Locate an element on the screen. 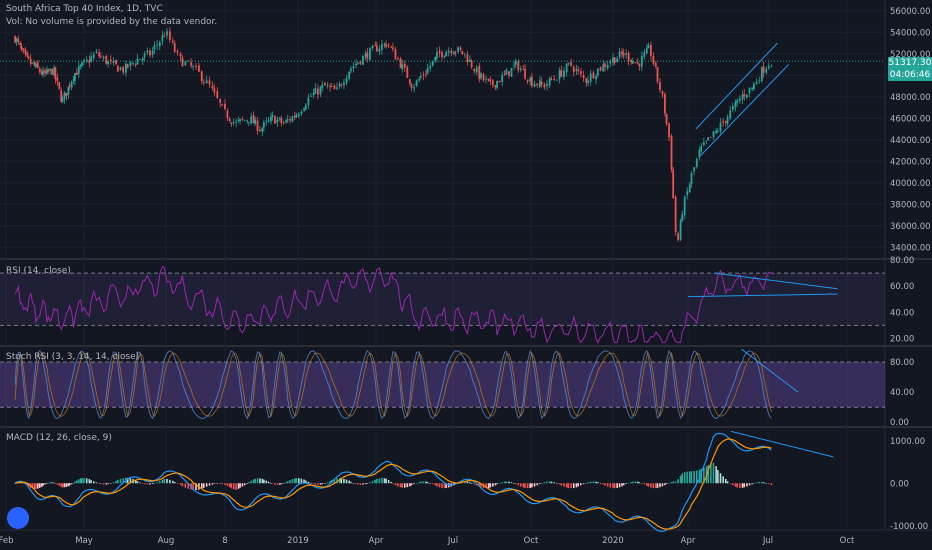  price-axis-label: 44000.00 is located at coordinates (910, 141).